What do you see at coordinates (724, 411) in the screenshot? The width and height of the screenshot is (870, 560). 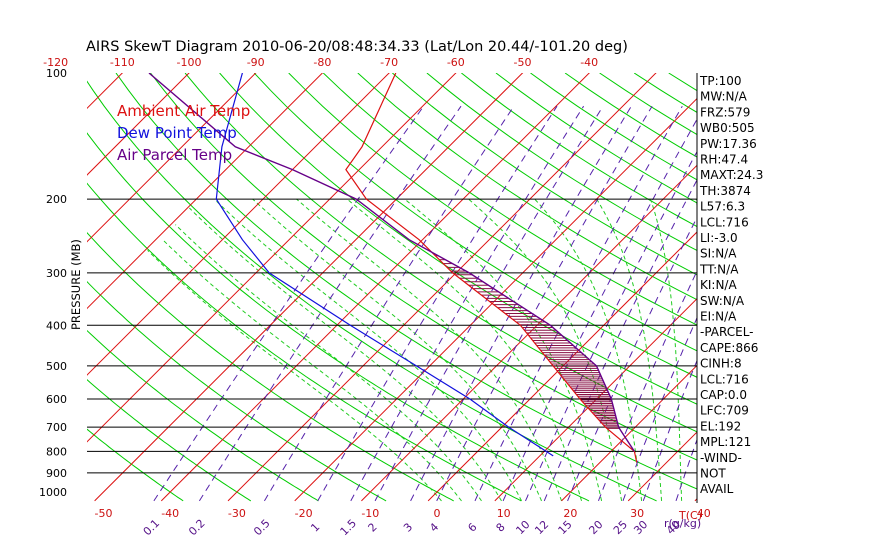 I see `index-item: LFC:709` at bounding box center [724, 411].